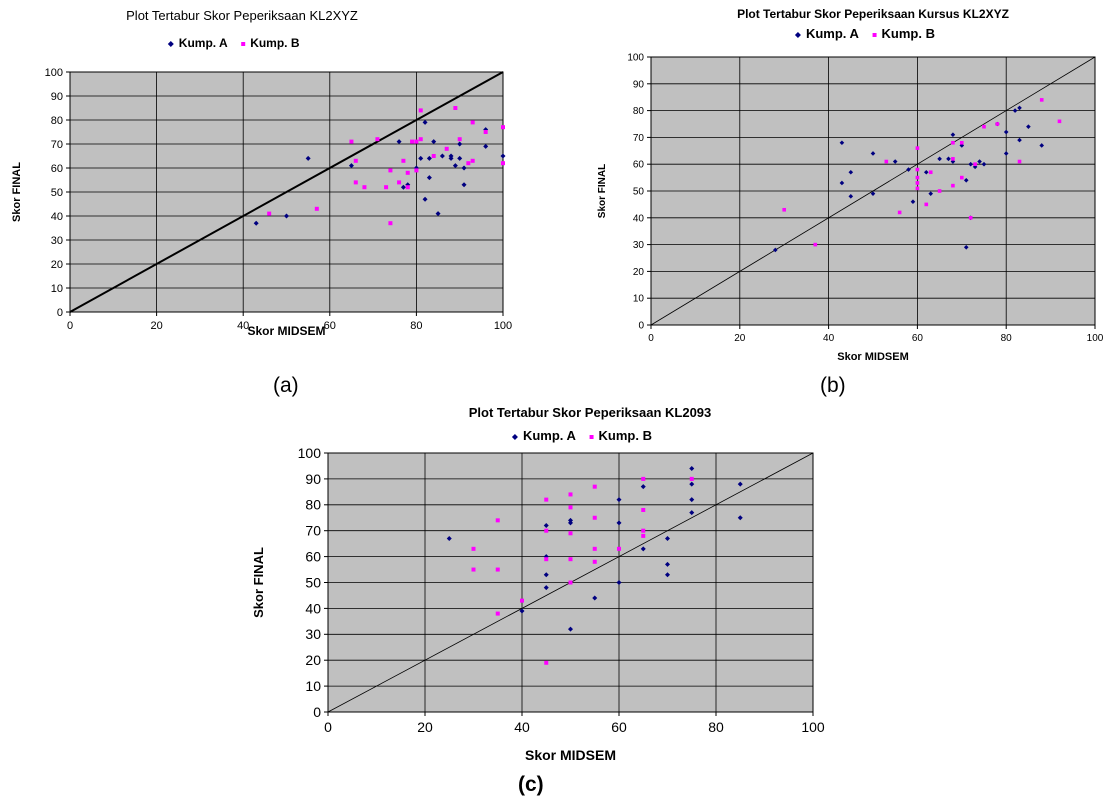 The image size is (1106, 803). What do you see at coordinates (833, 385) in the screenshot?
I see `caption-b: (b)` at bounding box center [833, 385].